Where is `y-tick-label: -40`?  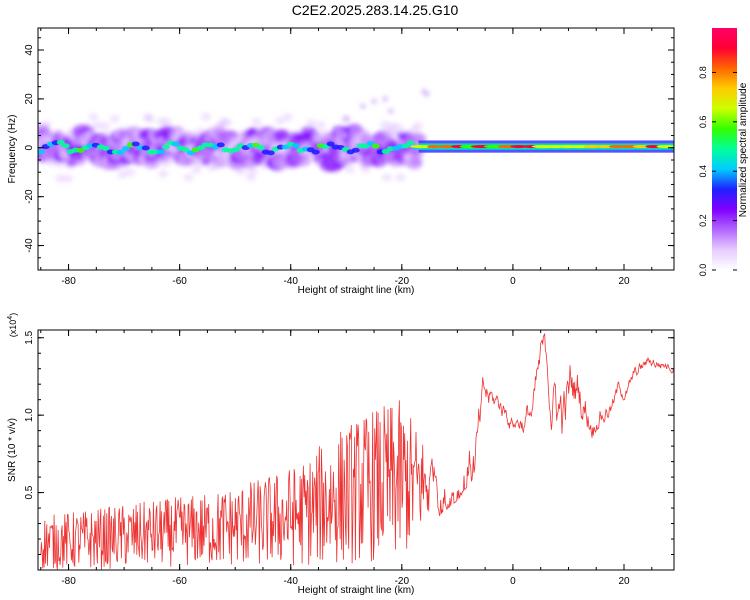 y-tick-label: -40 is located at coordinates (29, 245).